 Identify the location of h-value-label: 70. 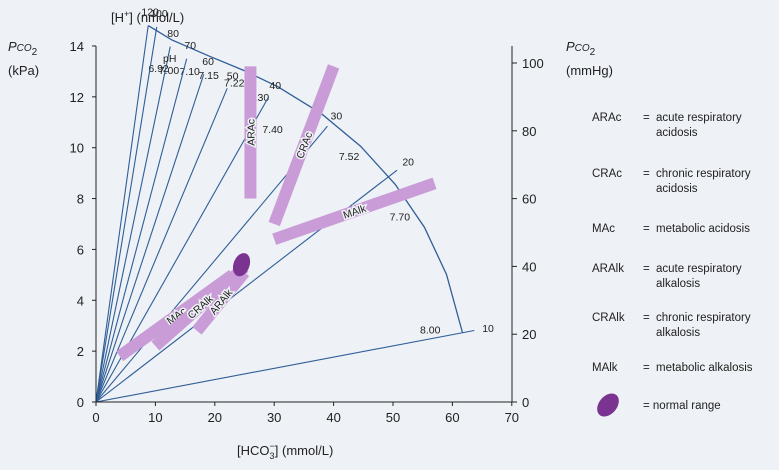
(190, 46).